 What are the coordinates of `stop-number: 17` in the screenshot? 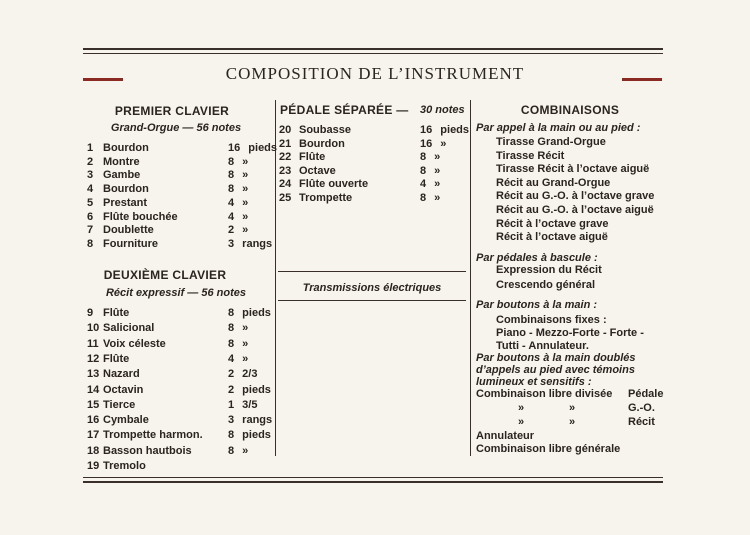 It's located at (93, 435).